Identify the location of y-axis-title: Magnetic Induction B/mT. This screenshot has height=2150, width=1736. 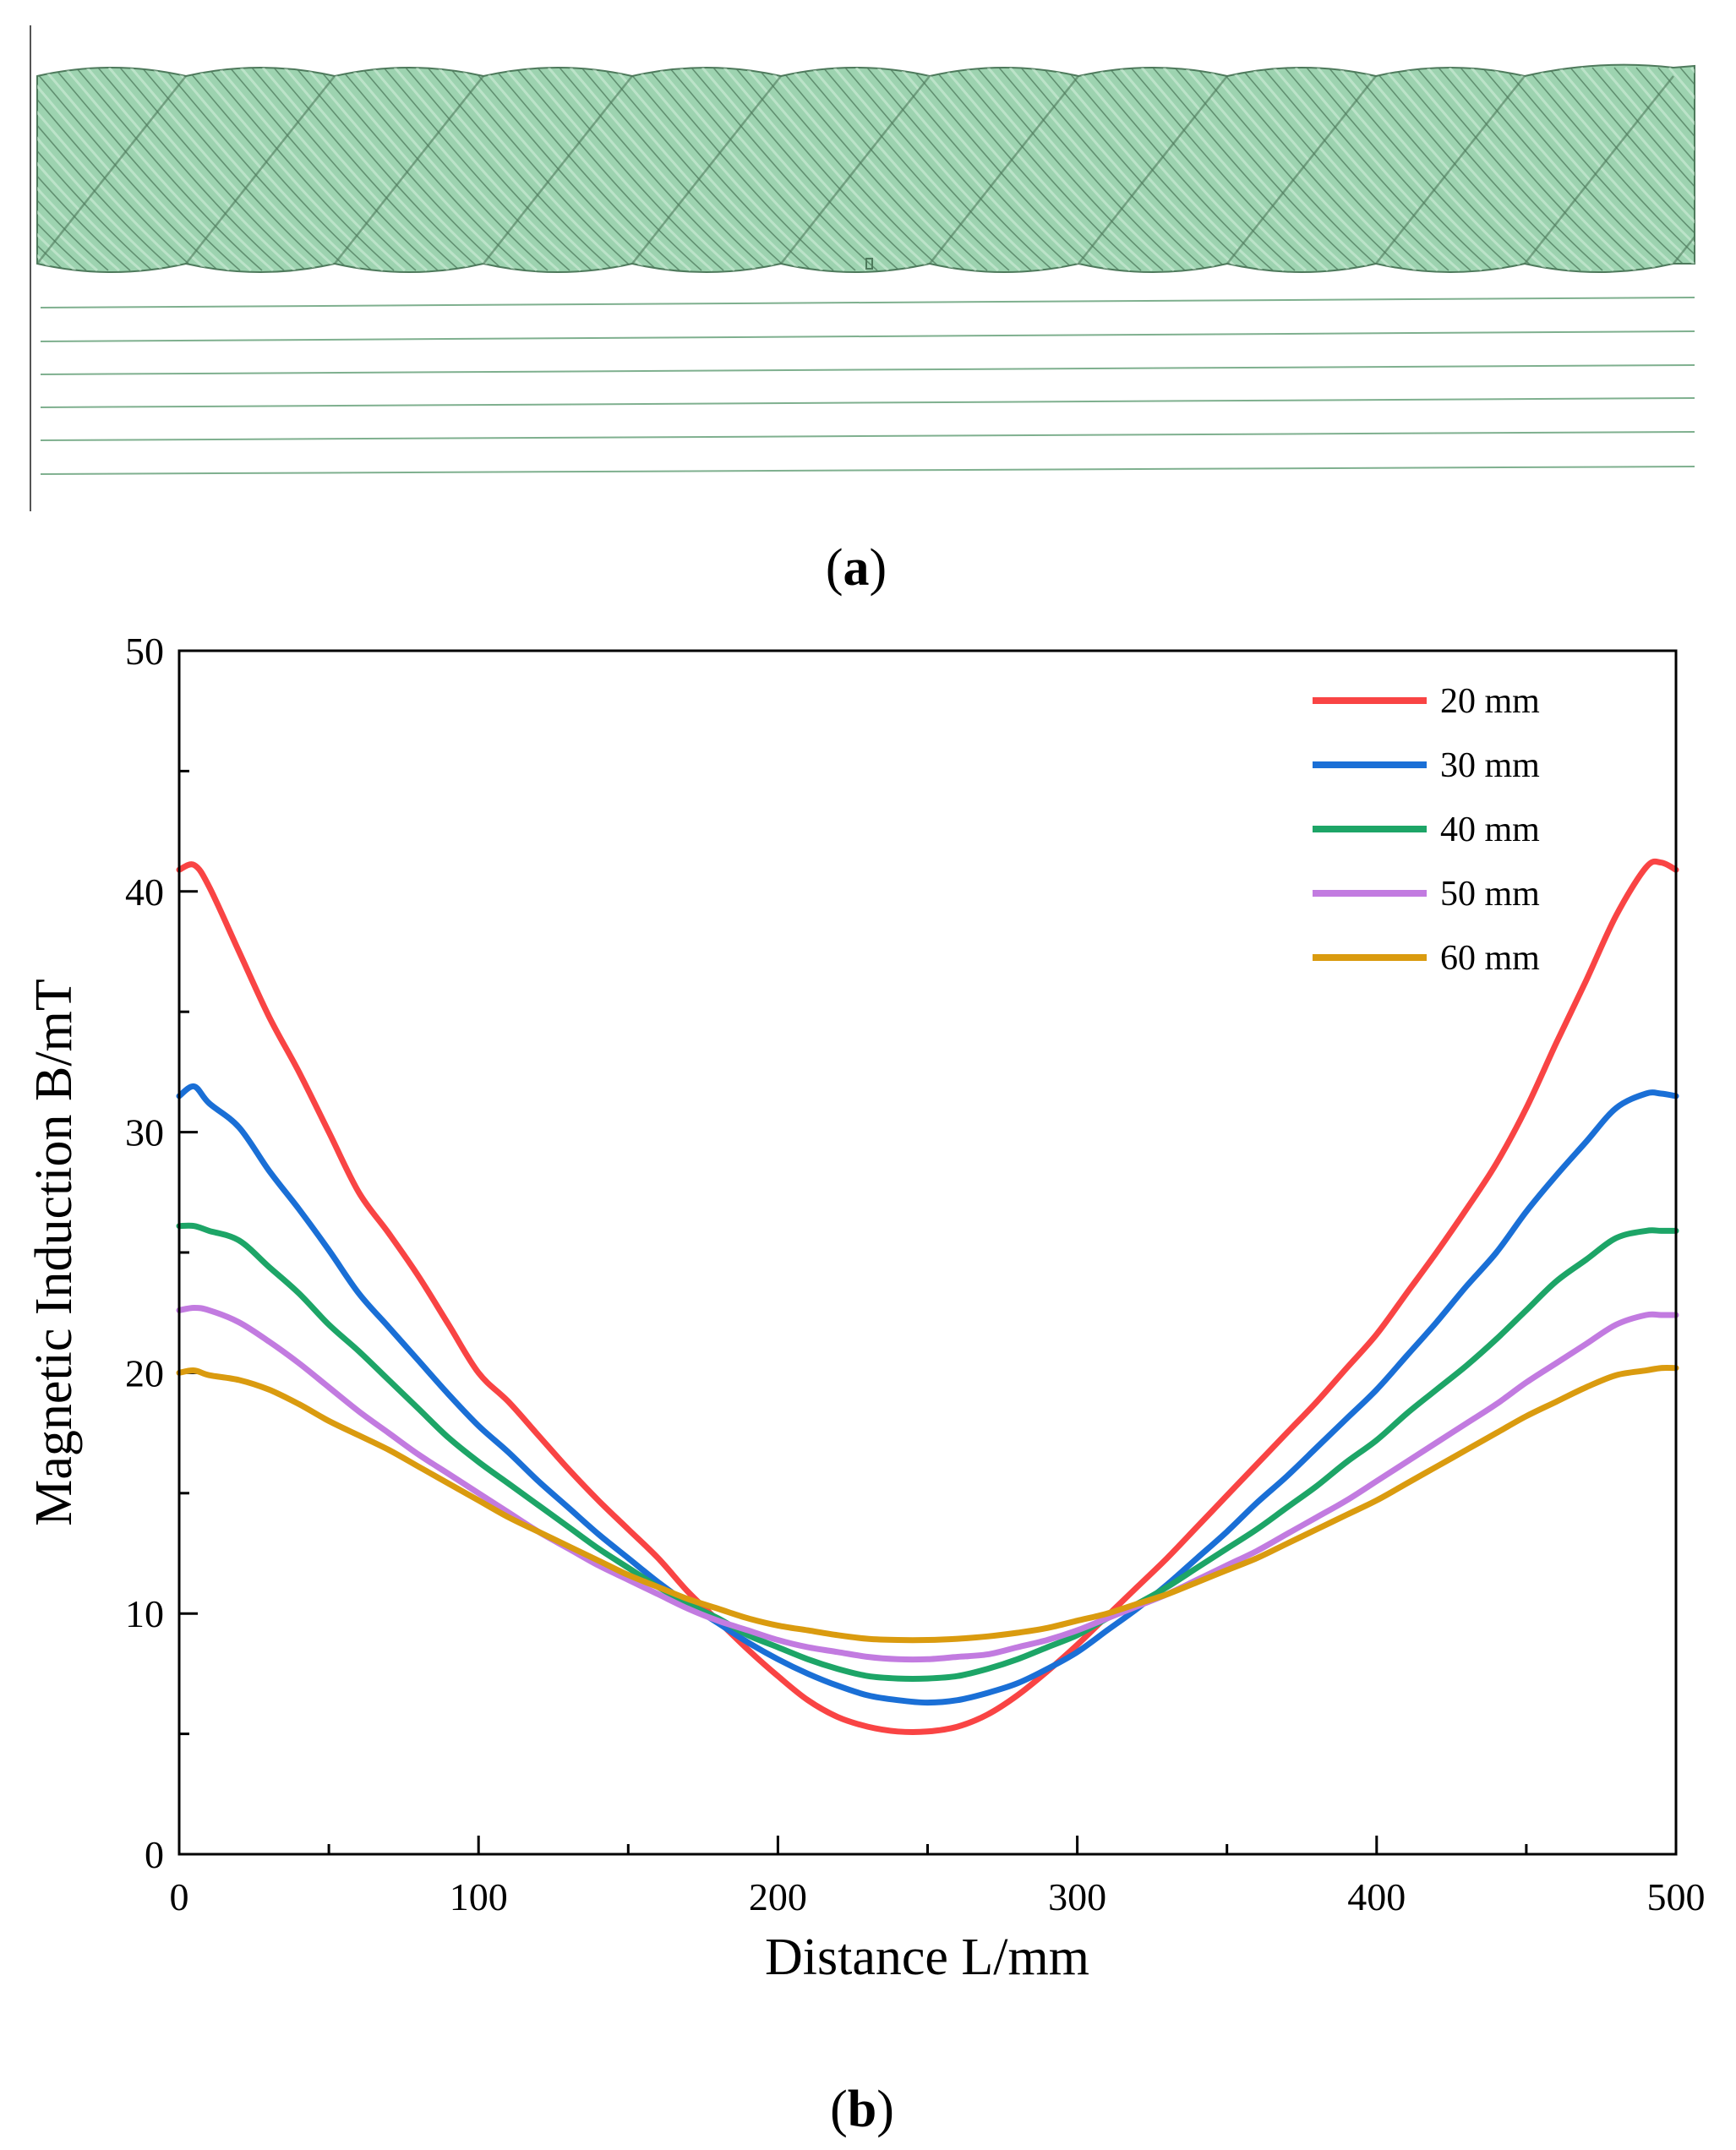
(54, 1252).